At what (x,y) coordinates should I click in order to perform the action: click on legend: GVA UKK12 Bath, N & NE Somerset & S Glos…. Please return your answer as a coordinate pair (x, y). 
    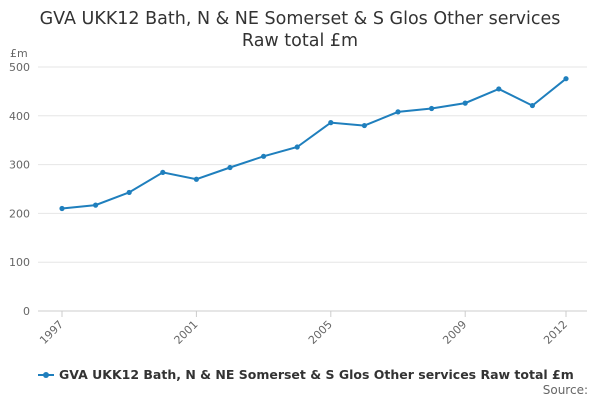
    Looking at the image, I should click on (306, 374).